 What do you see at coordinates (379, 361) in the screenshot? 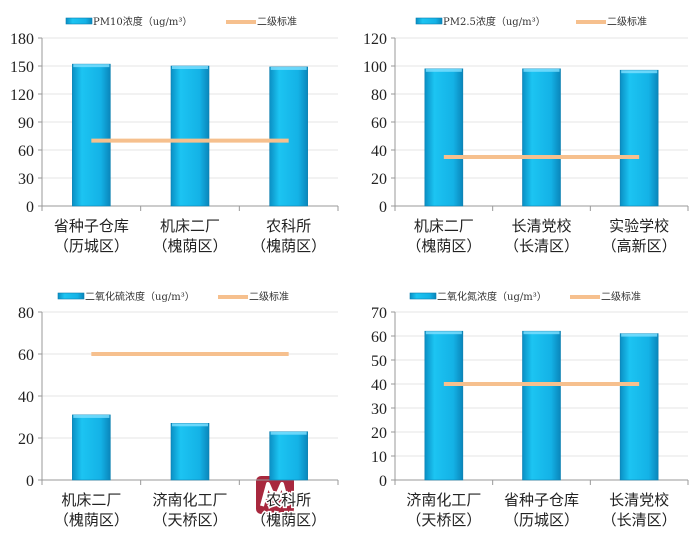
I see `y-tick-label: 50` at bounding box center [379, 361].